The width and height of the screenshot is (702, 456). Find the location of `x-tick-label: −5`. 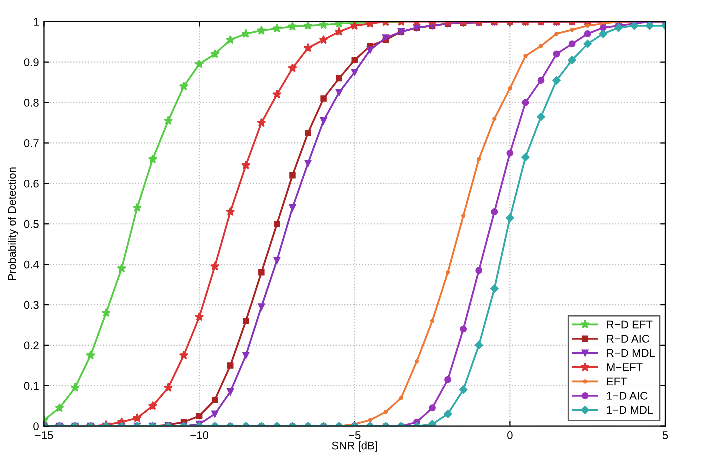

x-tick-label: −5 is located at coordinates (355, 436).